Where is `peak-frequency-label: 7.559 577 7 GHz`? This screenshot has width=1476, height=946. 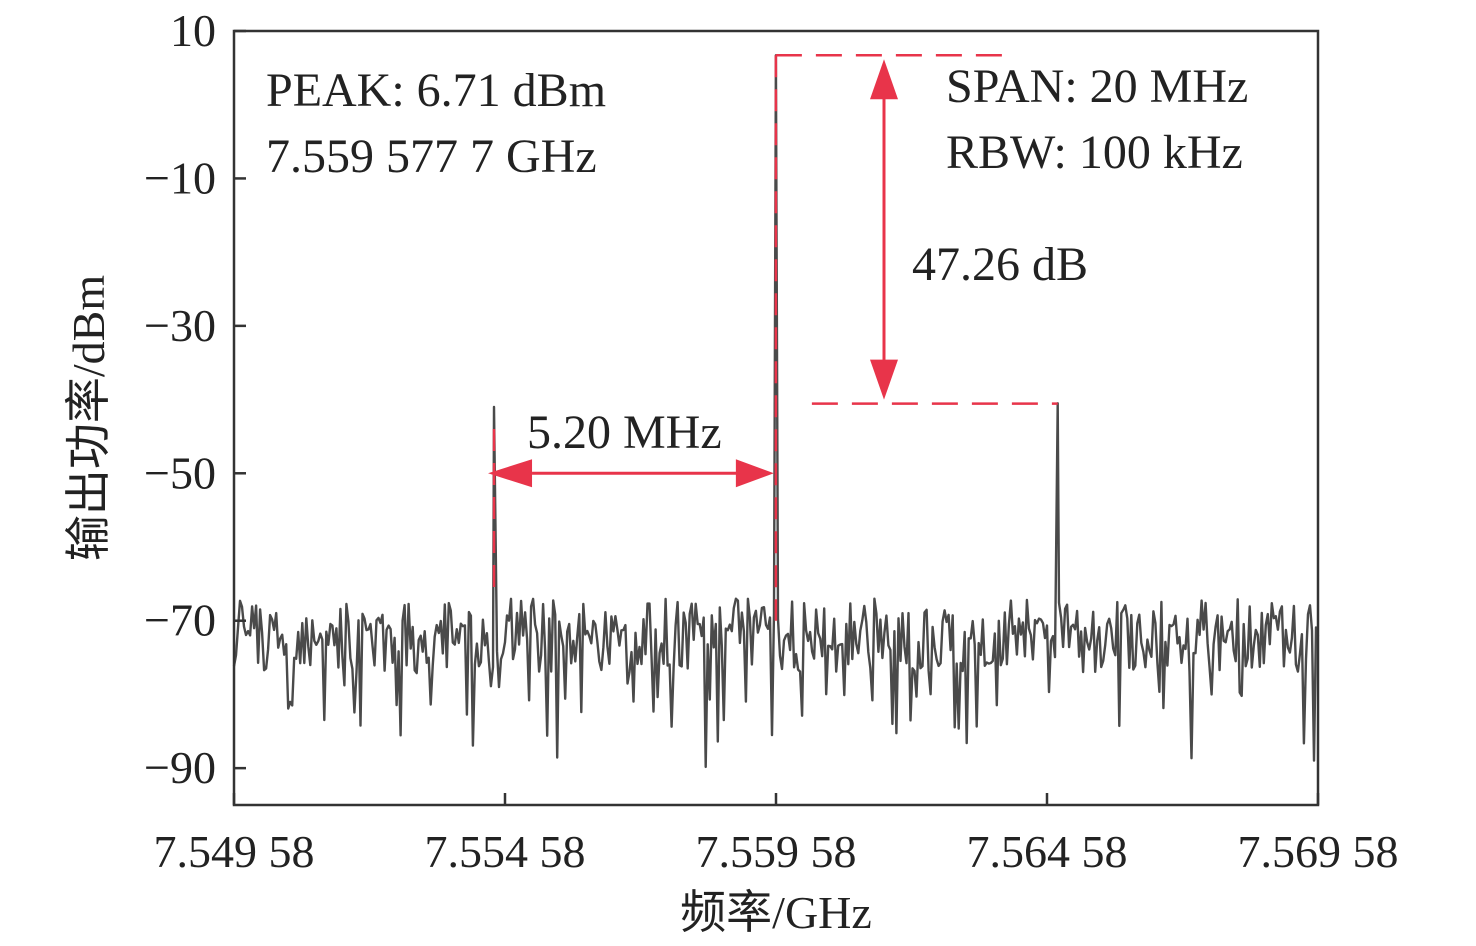 peak-frequency-label: 7.559 577 7 GHz is located at coordinates (431, 156).